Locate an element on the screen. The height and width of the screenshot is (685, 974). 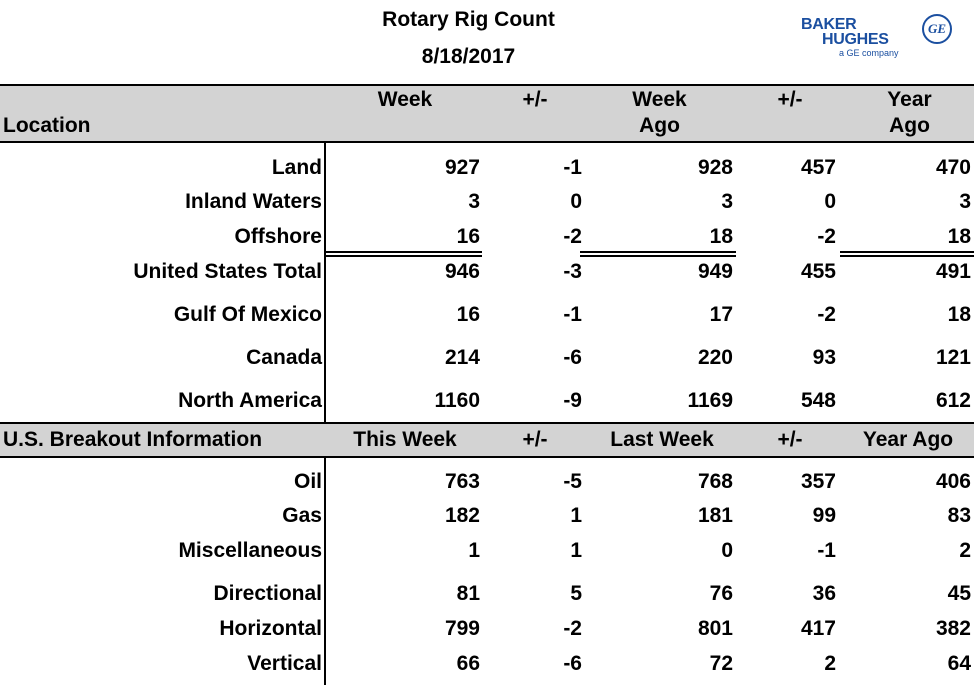
cell-week-ago: 0 is located at coordinates (727, 550).